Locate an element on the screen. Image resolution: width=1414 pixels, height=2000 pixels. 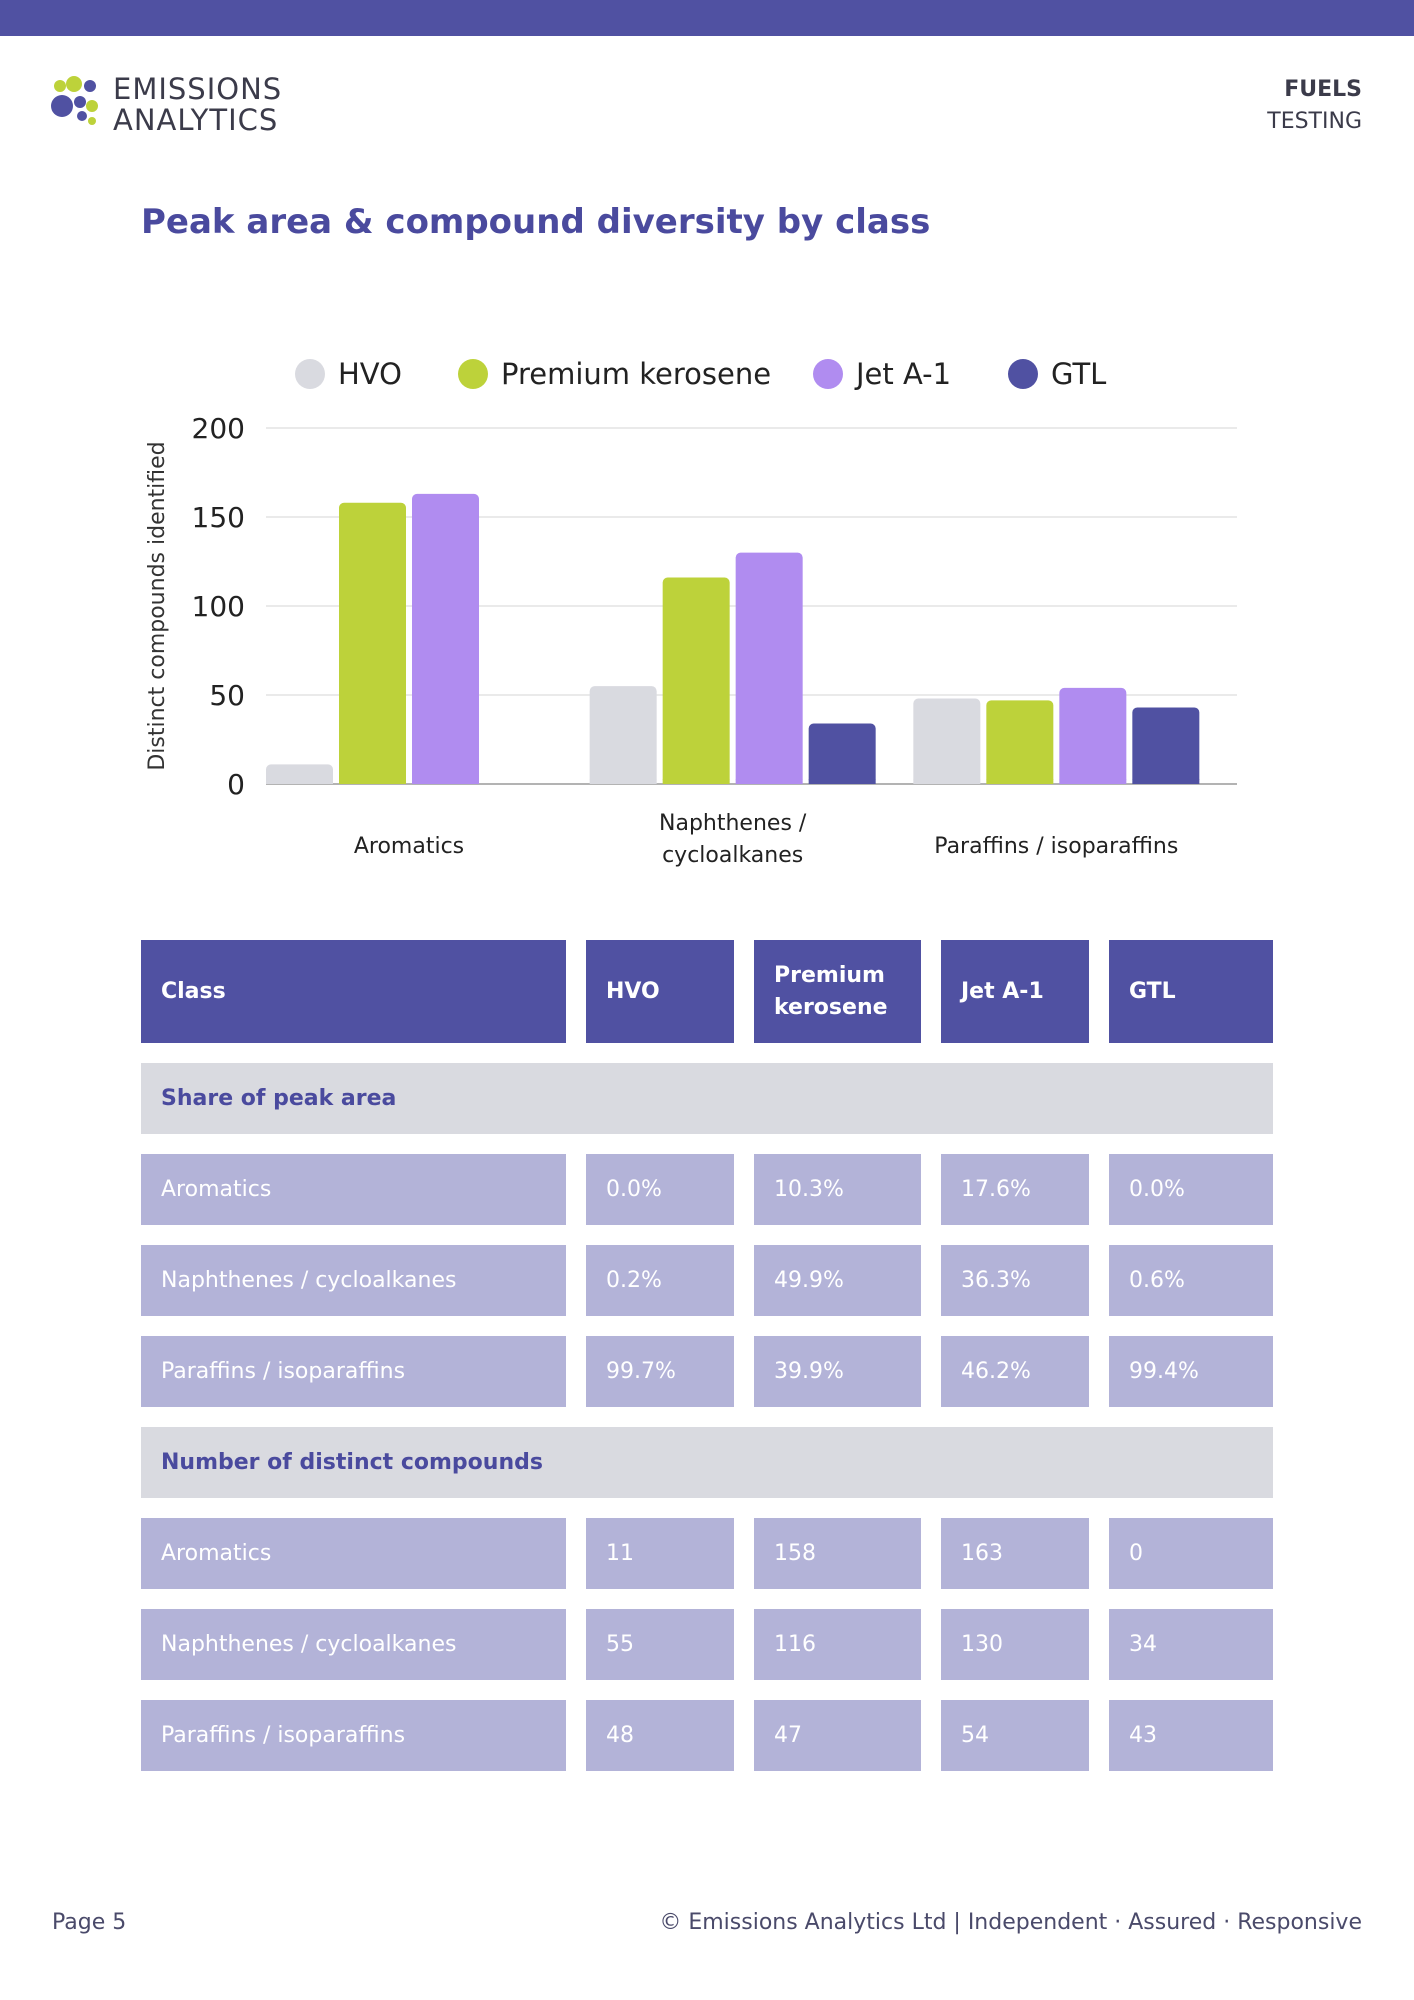
x-category-label: cycloalkanes is located at coordinates (732, 855).